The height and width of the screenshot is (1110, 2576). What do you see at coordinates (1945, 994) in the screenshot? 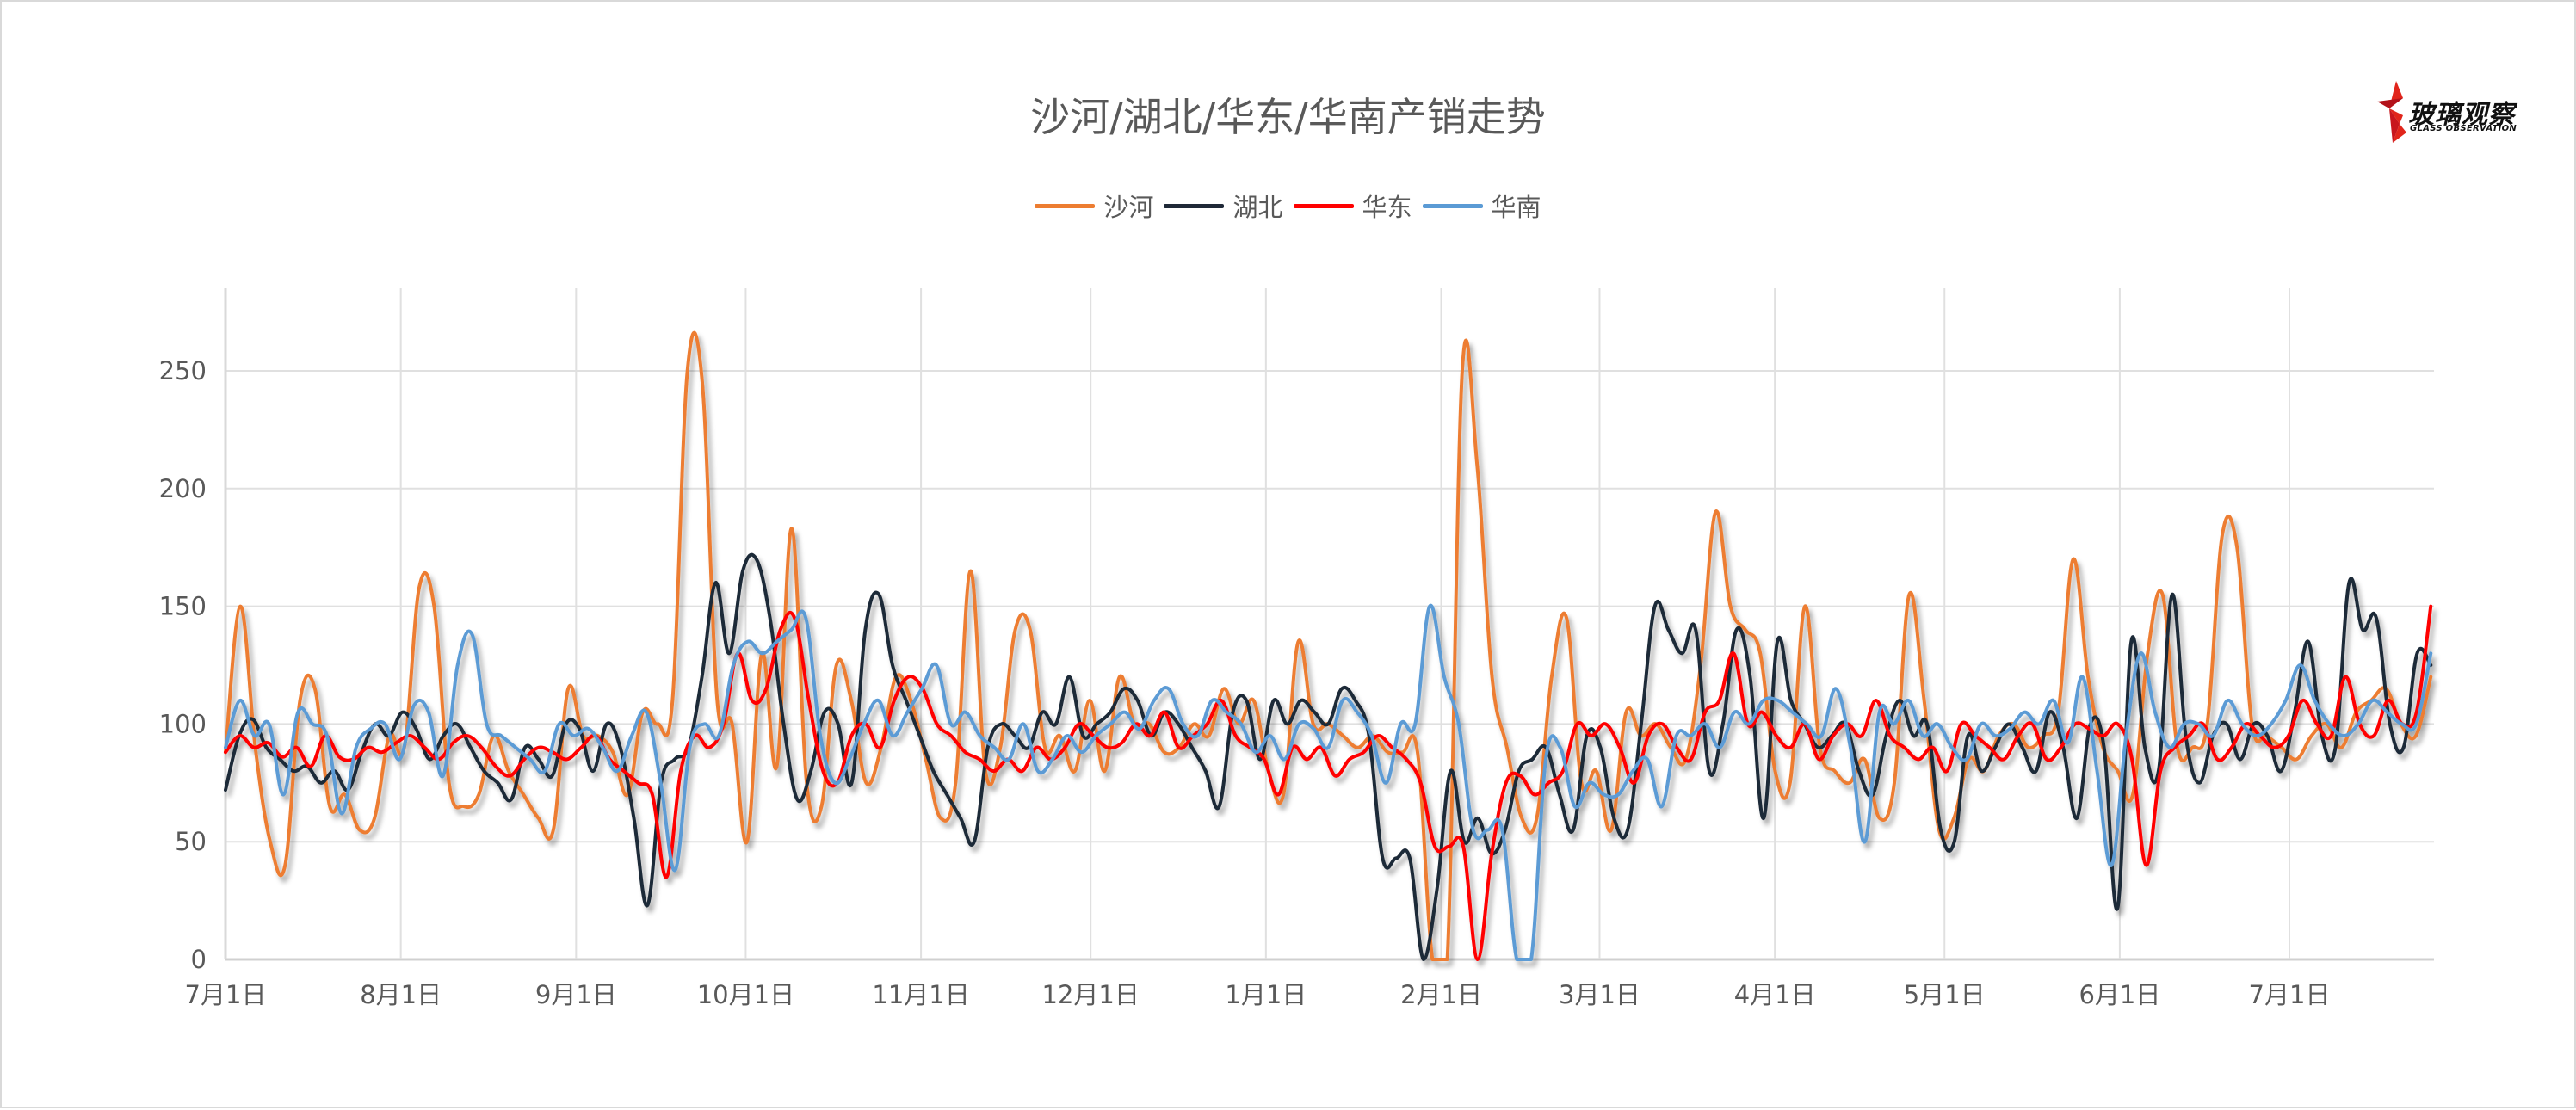
I see `x-tick-label: 5月1日` at bounding box center [1945, 994].